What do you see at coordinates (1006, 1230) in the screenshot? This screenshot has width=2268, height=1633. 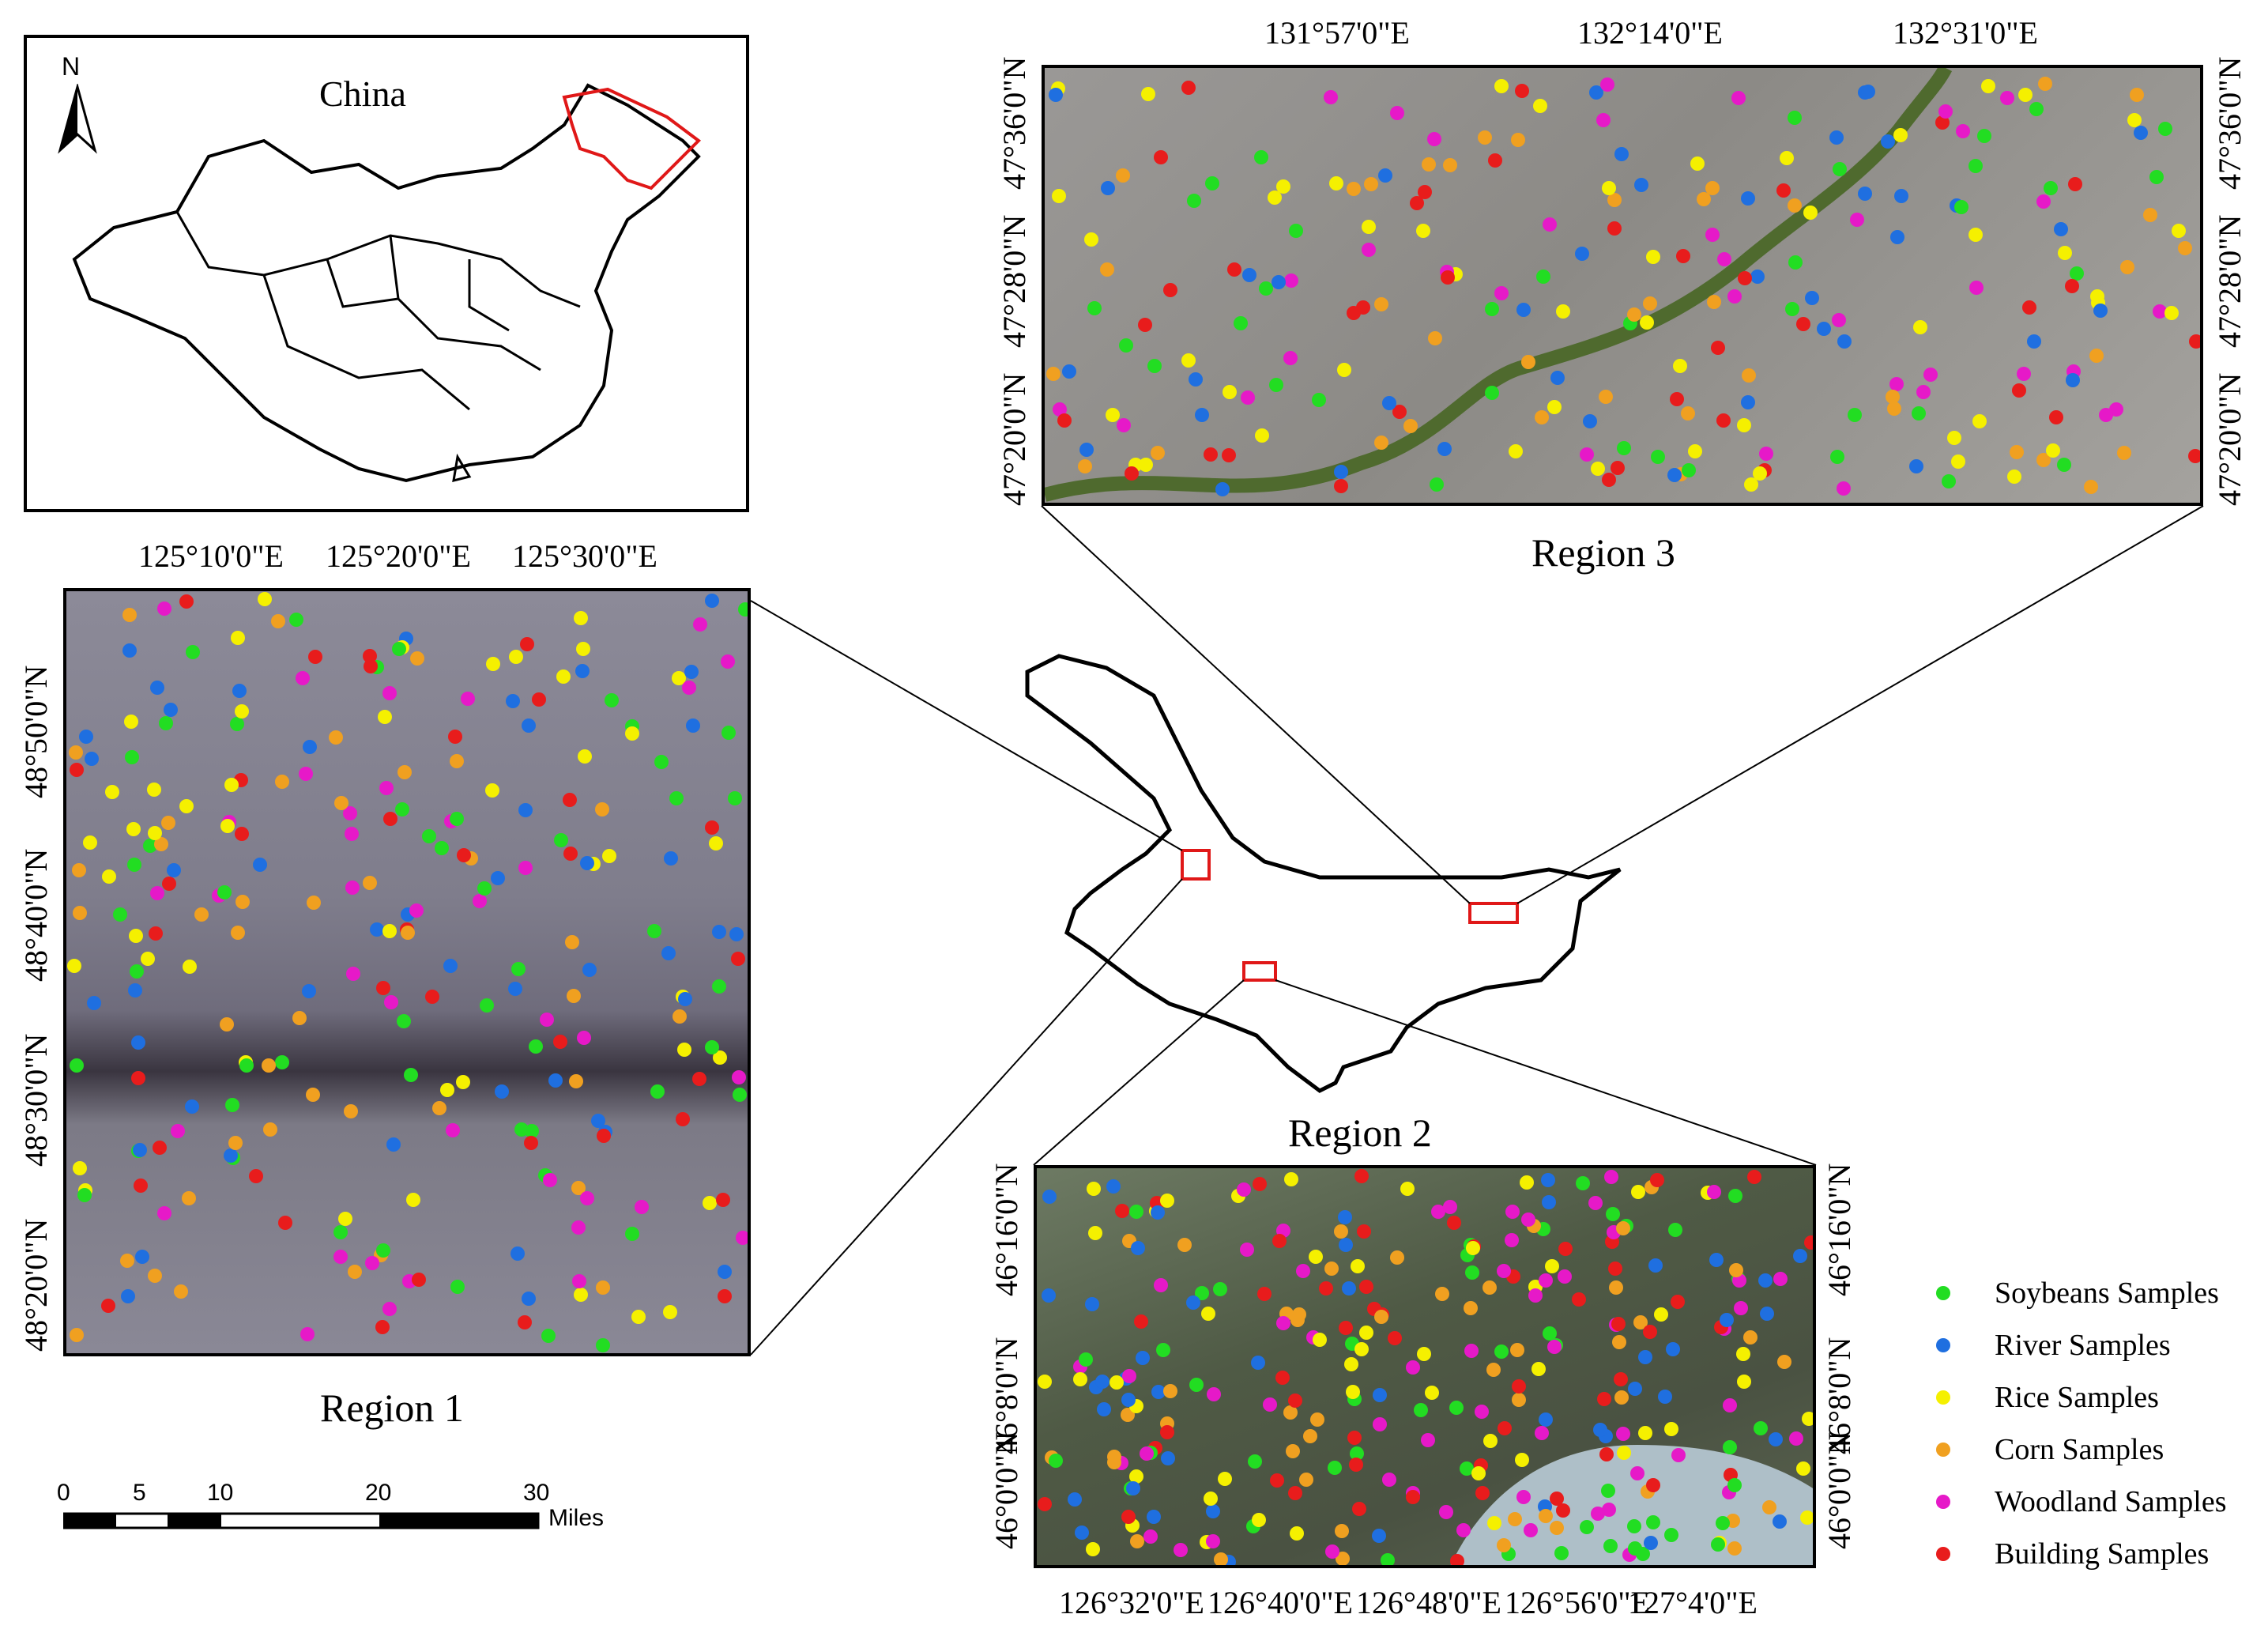 I see `region2-left-tick: 46°16'0"N` at bounding box center [1006, 1230].